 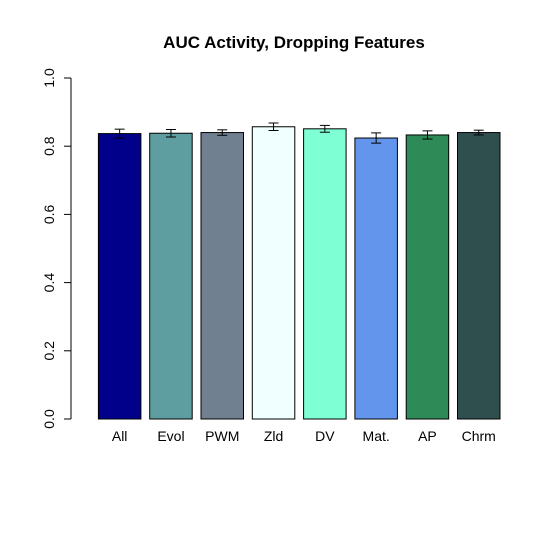 I want to click on bar-dv, so click(x=325, y=274).